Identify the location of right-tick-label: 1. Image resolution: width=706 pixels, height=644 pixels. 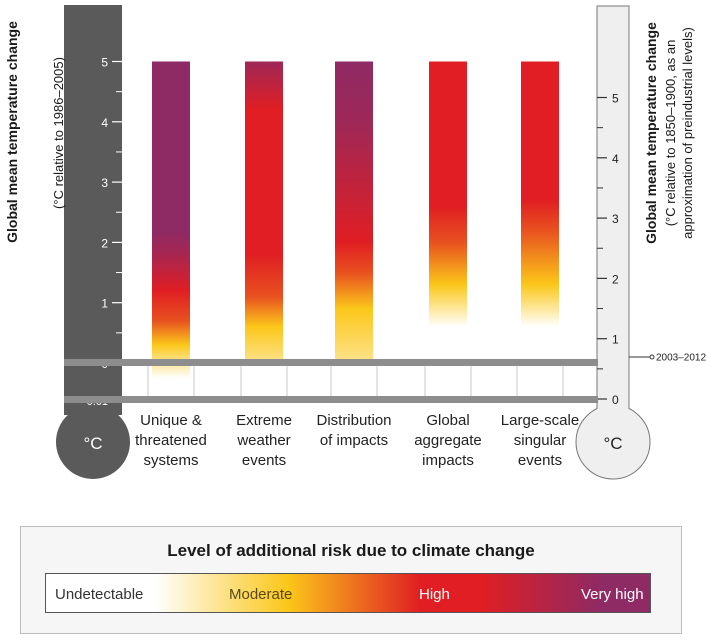
(615, 340).